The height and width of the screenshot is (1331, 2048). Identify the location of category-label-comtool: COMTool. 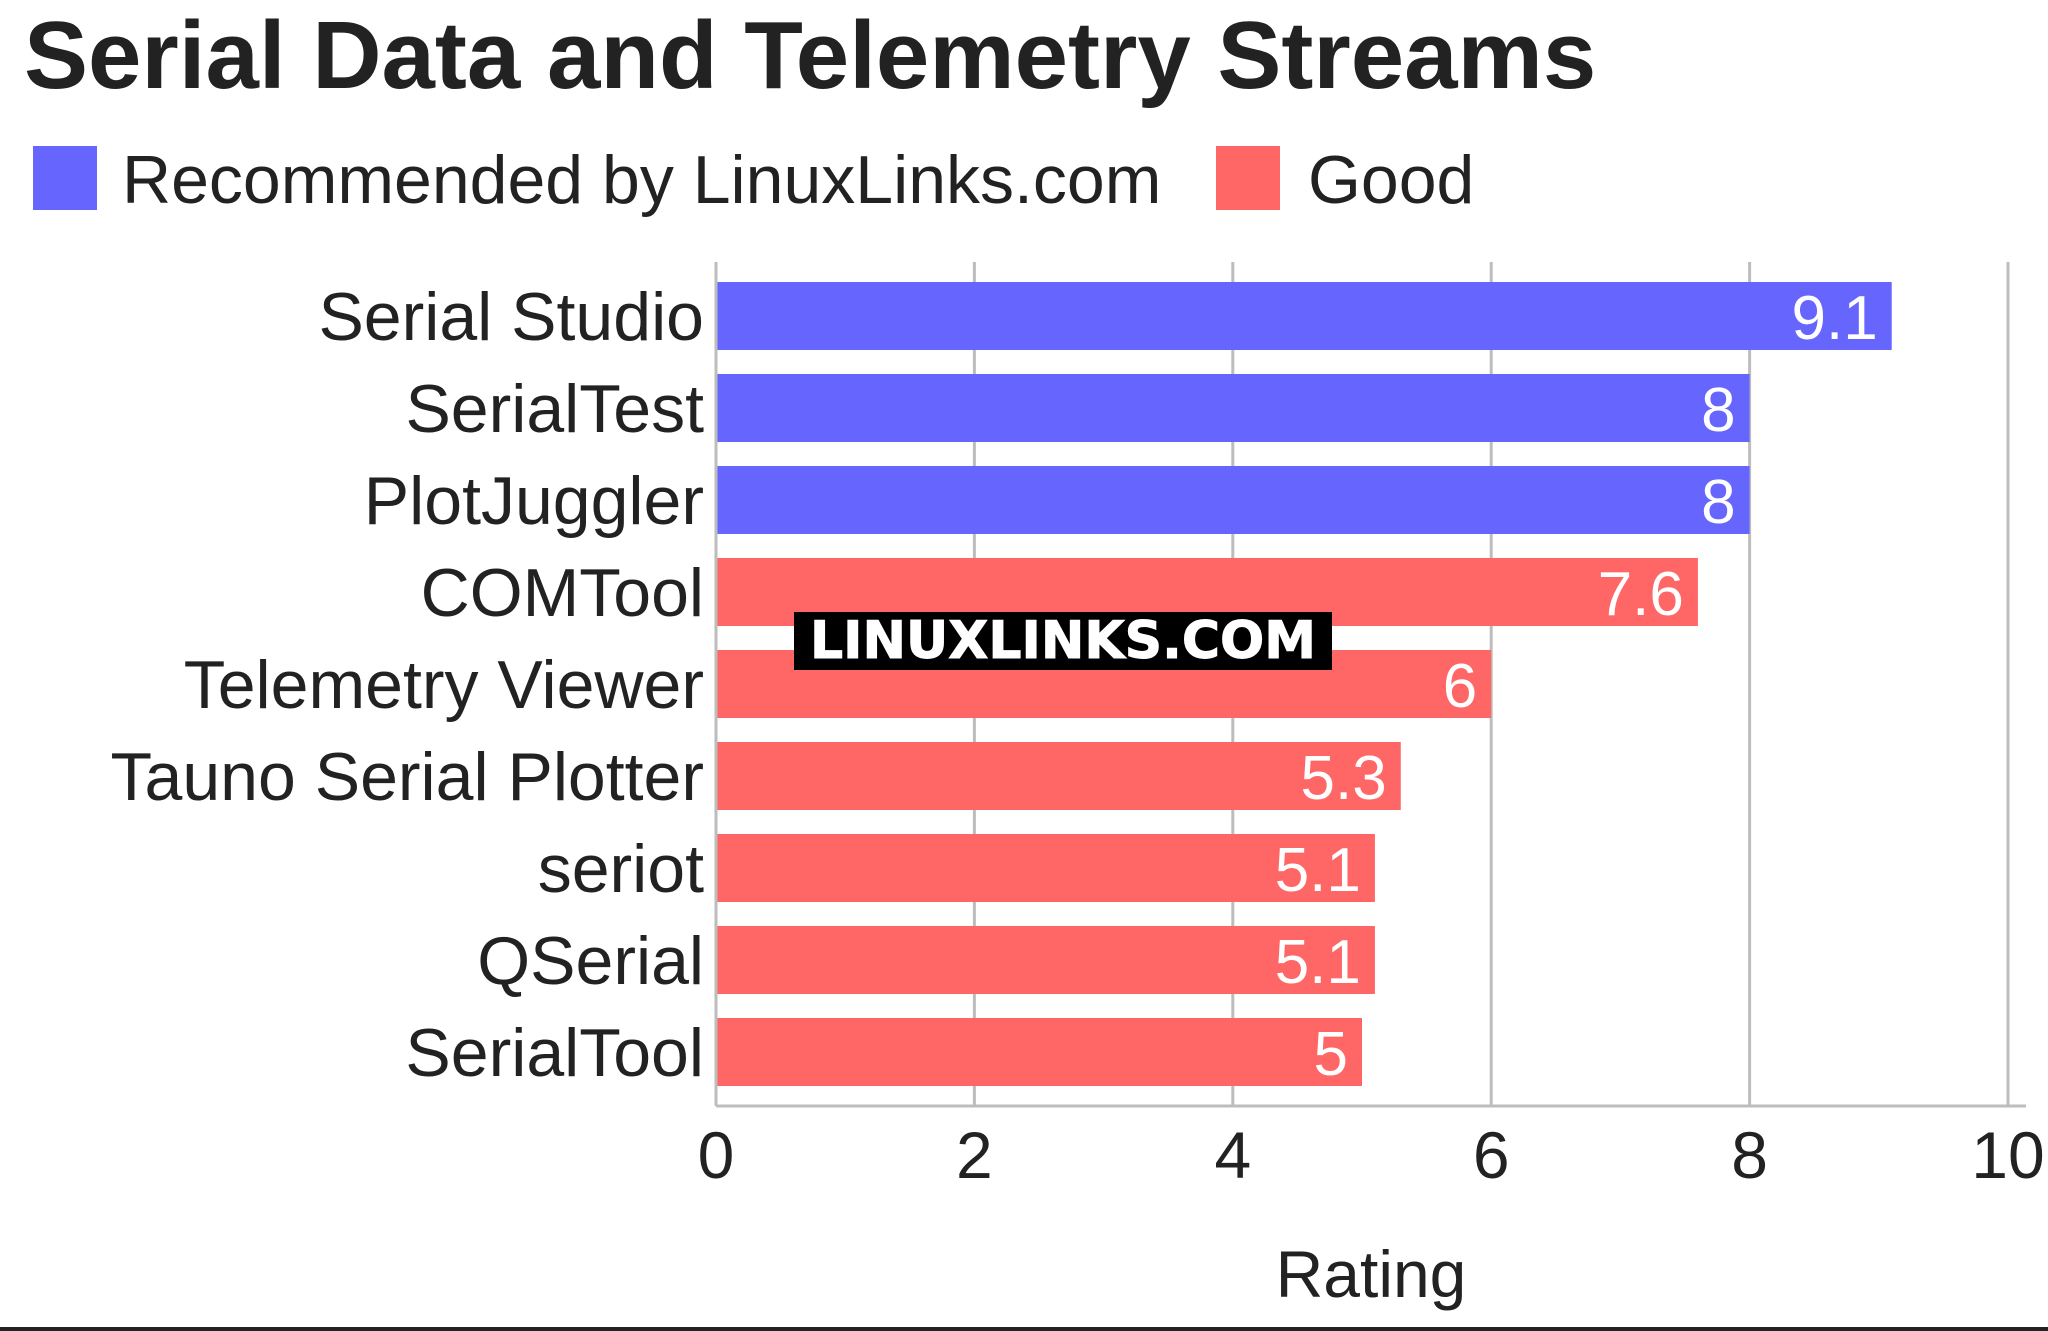
(562, 593).